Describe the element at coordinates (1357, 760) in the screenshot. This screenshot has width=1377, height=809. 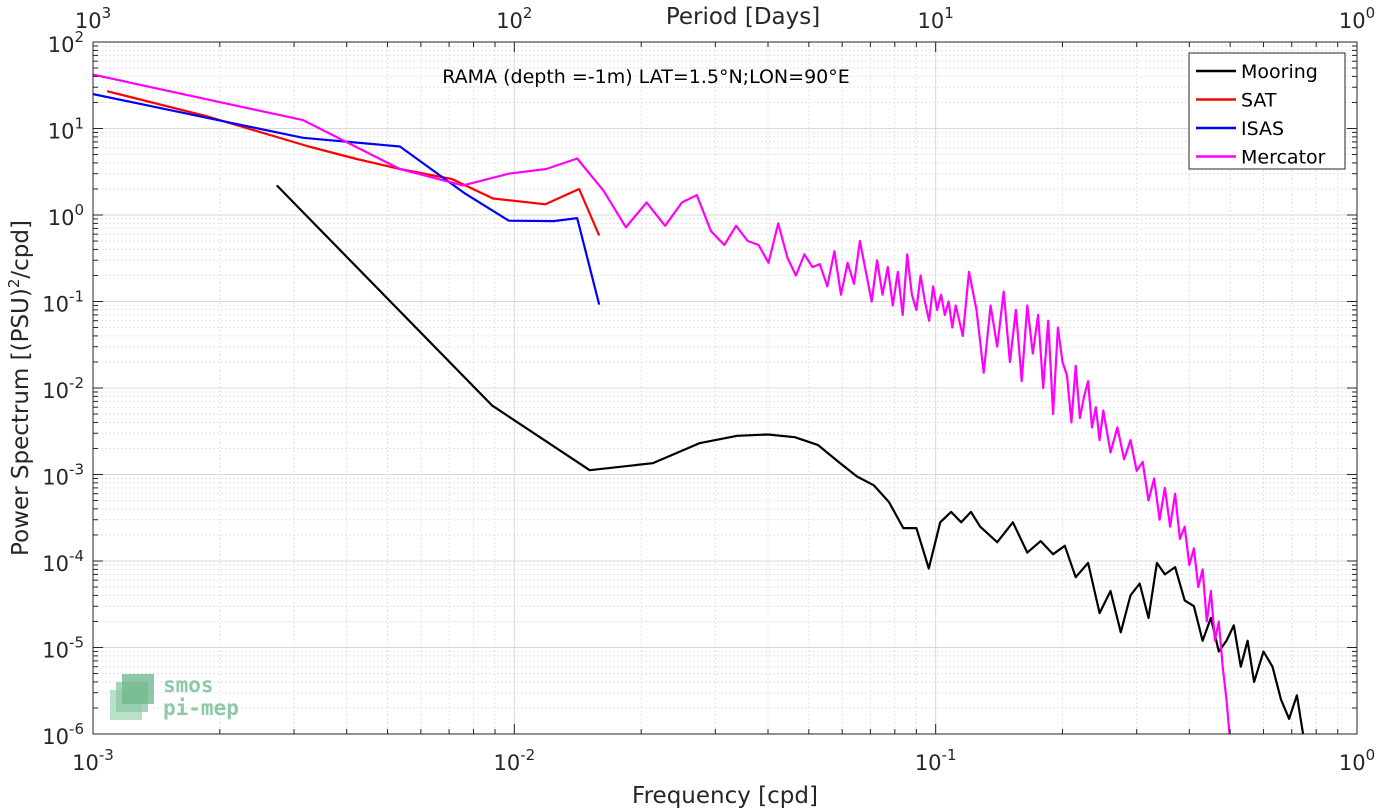
I see `x-tick-label: 10⁰` at that location.